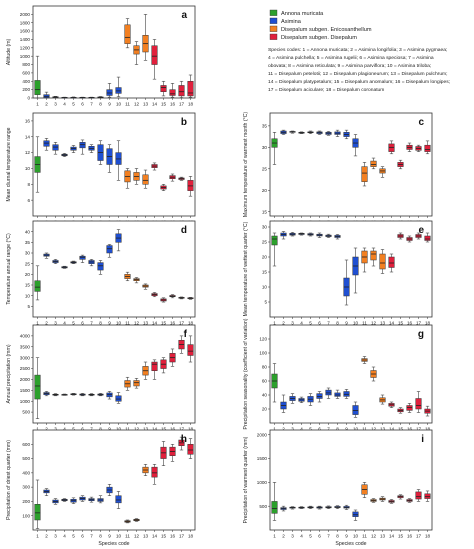  Describe the element at coordinates (301, 429) in the screenshot. I see `x-tick-label: 4` at that location.